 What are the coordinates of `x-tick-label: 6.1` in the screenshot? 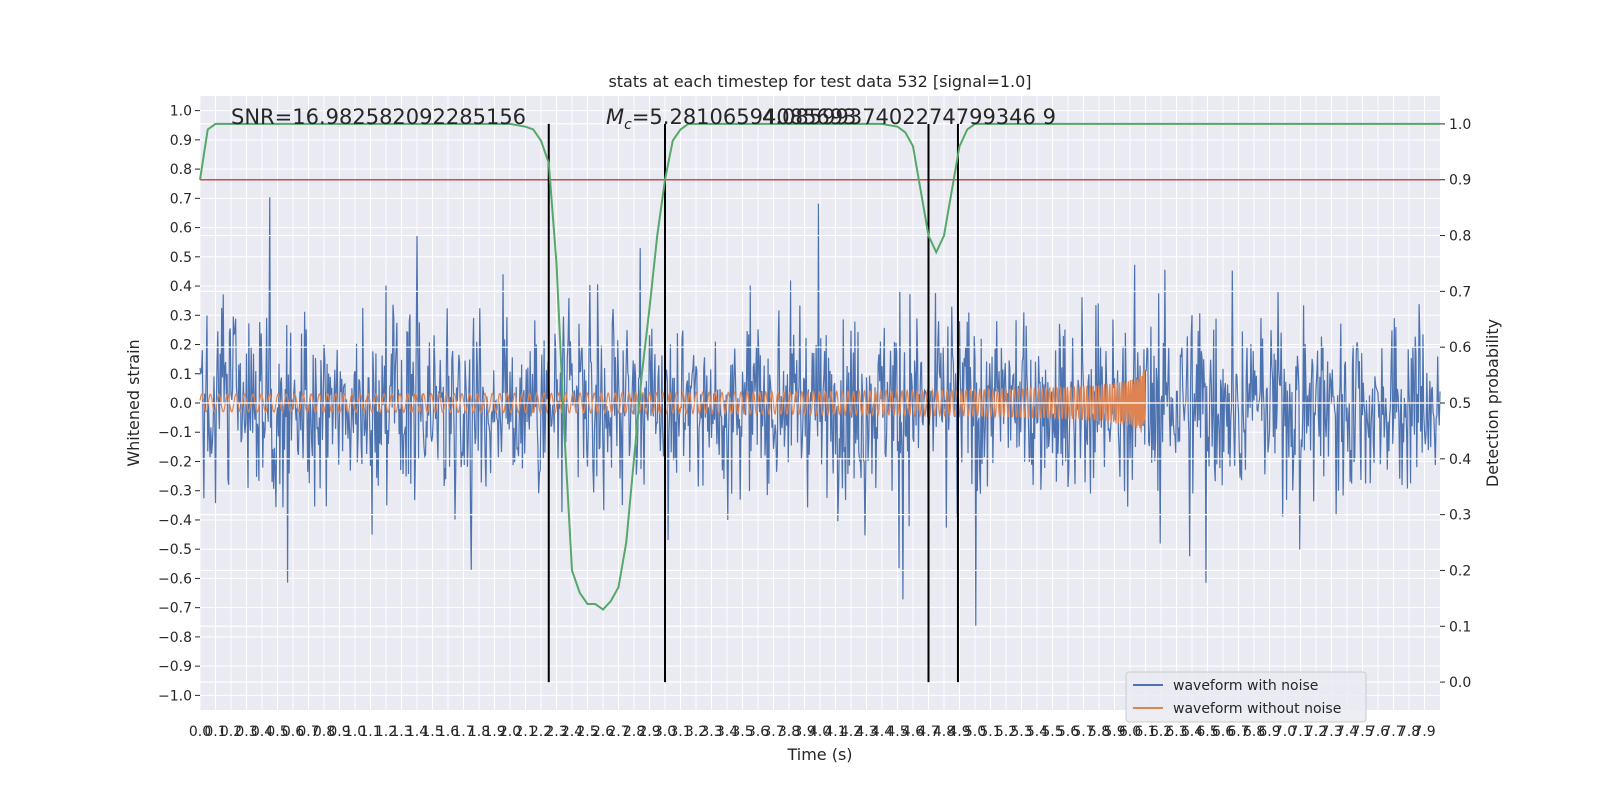 It's located at (1145, 732).